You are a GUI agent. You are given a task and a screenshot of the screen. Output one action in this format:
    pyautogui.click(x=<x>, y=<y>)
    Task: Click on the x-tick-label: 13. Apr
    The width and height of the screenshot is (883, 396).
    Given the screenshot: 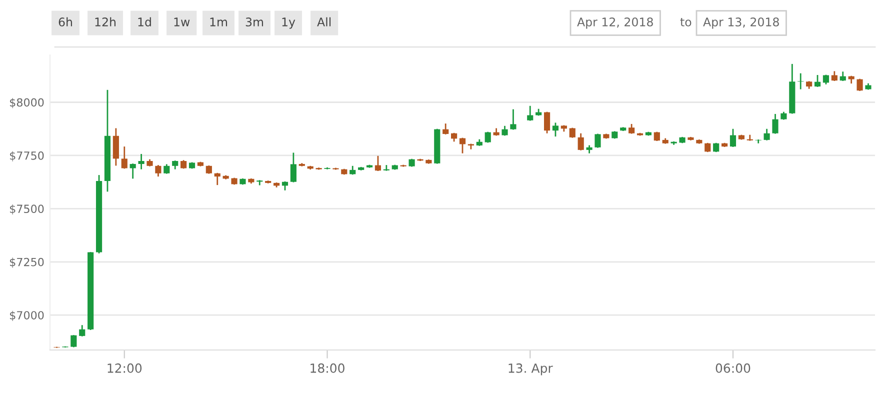 What is the action you would take?
    pyautogui.click(x=530, y=369)
    